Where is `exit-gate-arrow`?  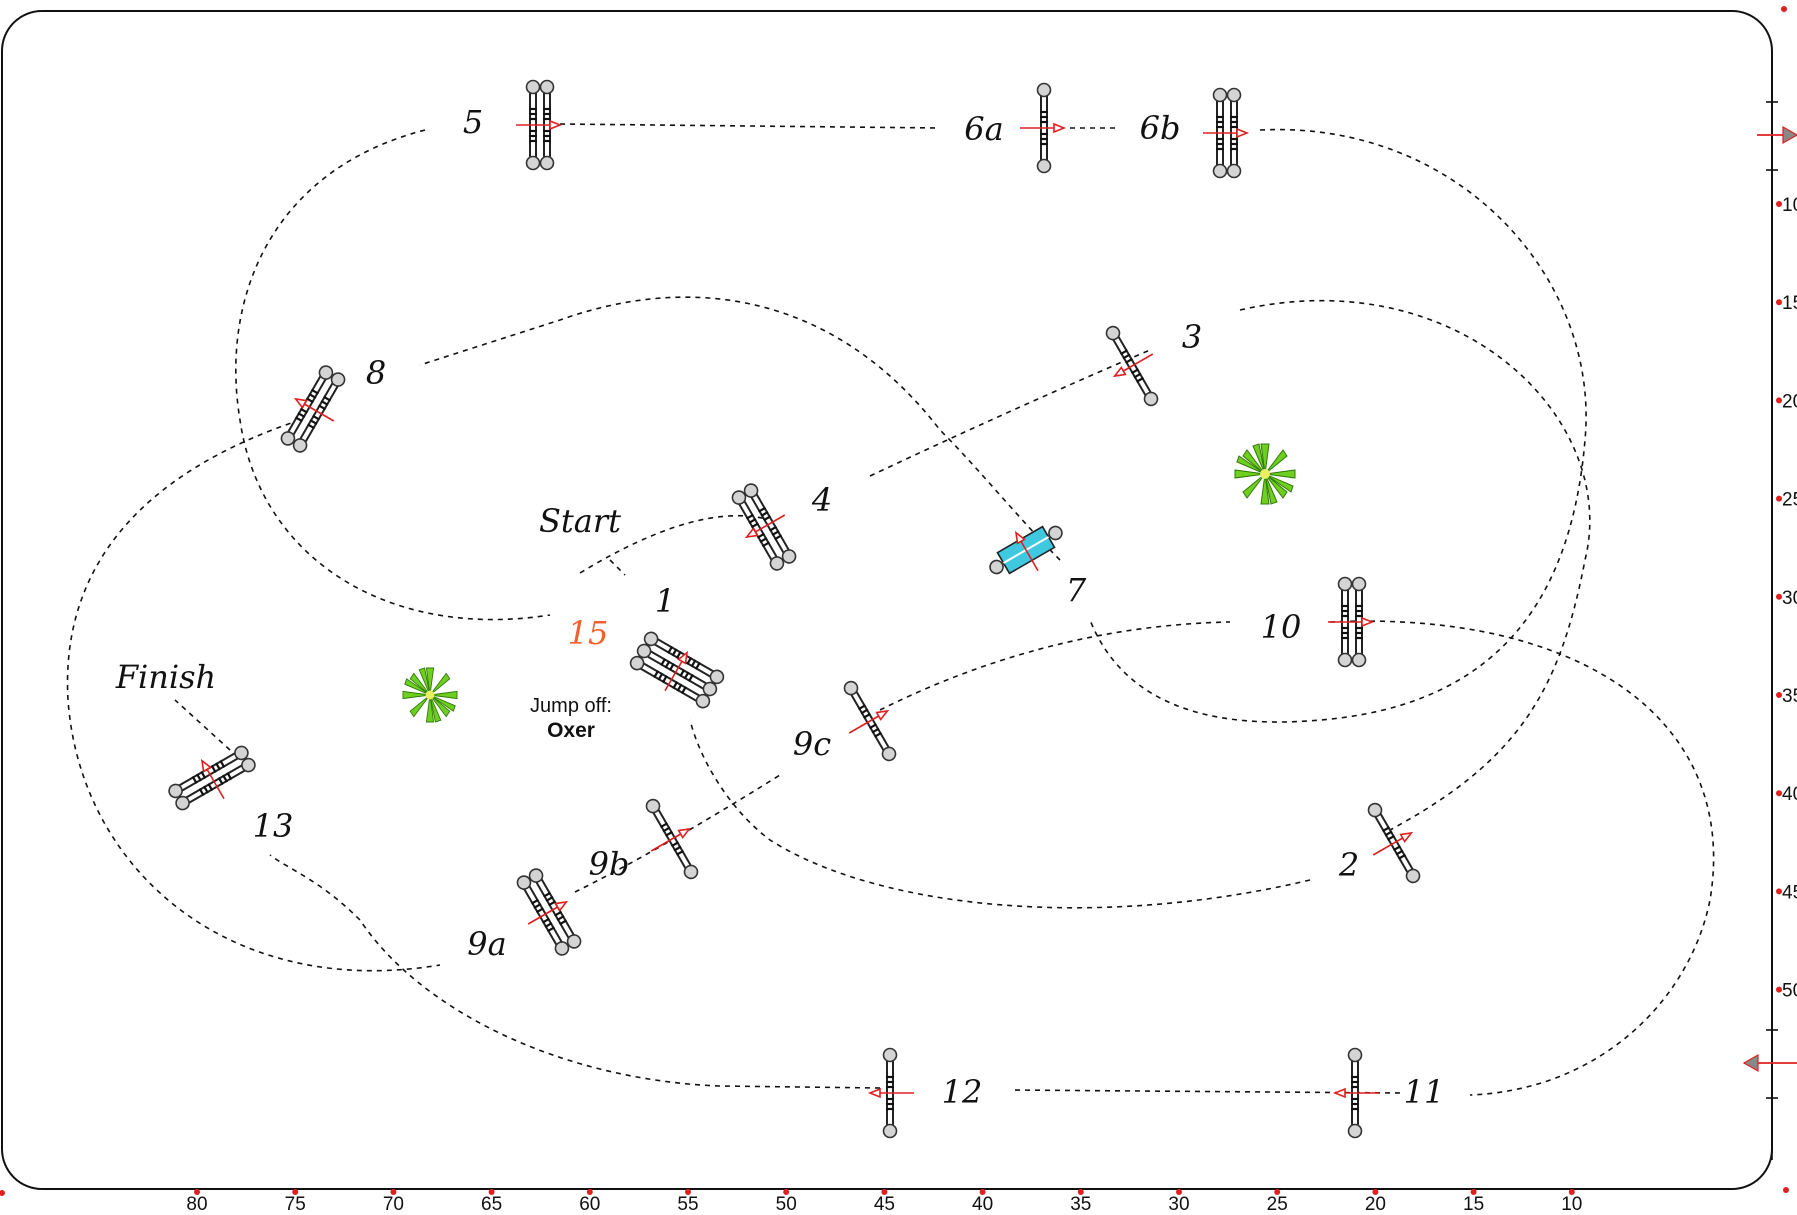 exit-gate-arrow is located at coordinates (1769, 1063).